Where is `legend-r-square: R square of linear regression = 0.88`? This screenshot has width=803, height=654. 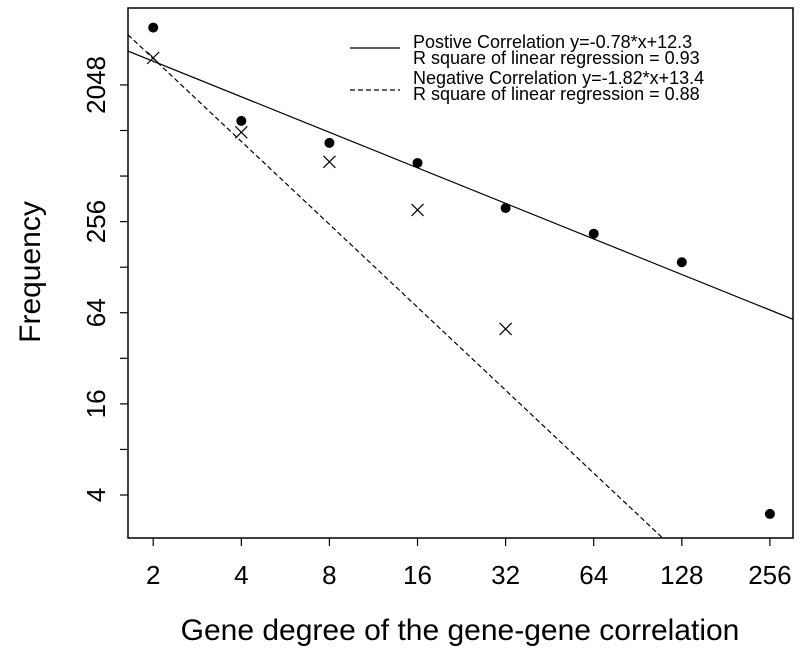
legend-r-square: R square of linear regression = 0.88 is located at coordinates (556, 94).